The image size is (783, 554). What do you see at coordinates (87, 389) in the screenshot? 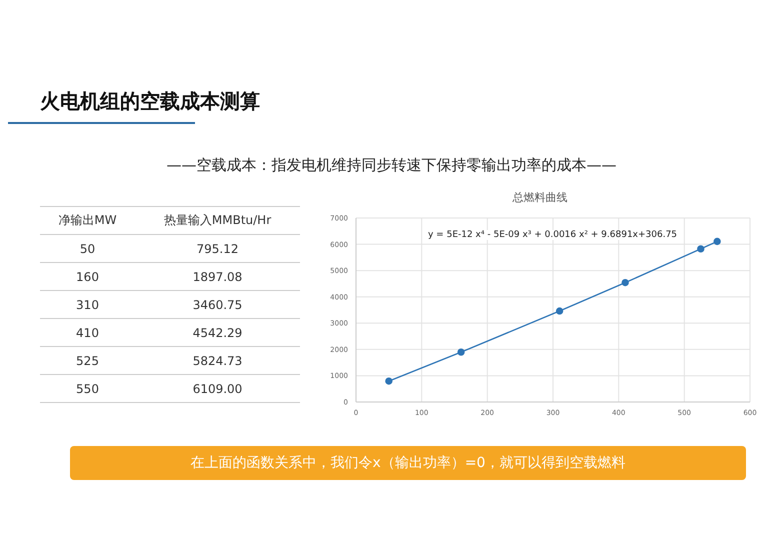
I see `text: 550` at bounding box center [87, 389].